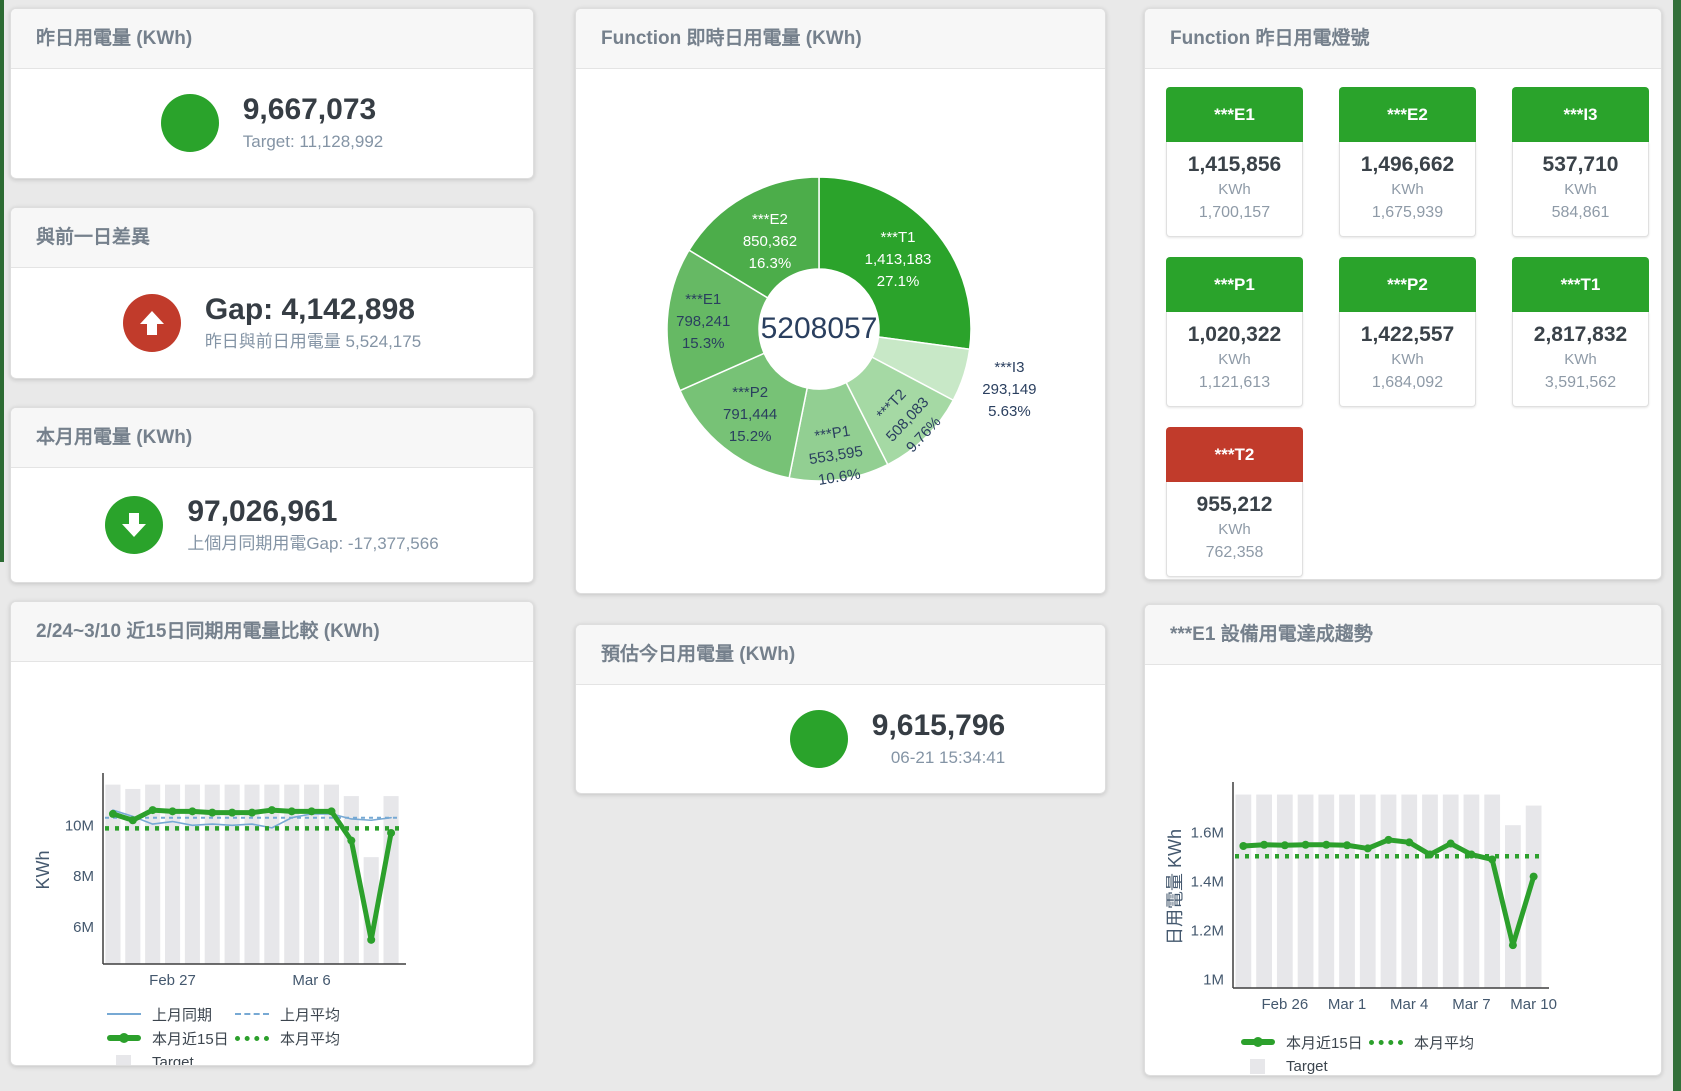 The image size is (1681, 1091). Describe the element at coordinates (840, 655) in the screenshot. I see `card-title-estimate: 預估今日用電量 (KWh)` at that location.